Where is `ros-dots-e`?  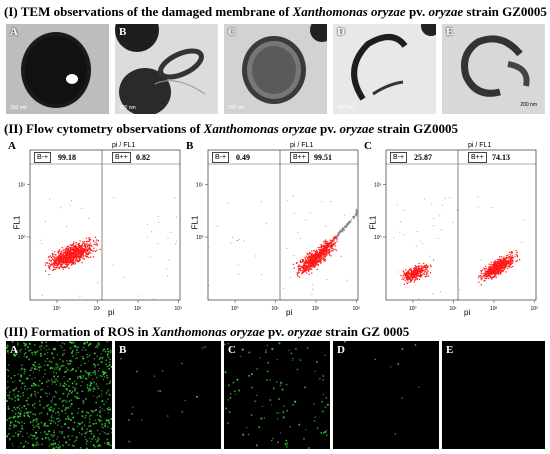 ros-dots-e is located at coordinates (493, 395).